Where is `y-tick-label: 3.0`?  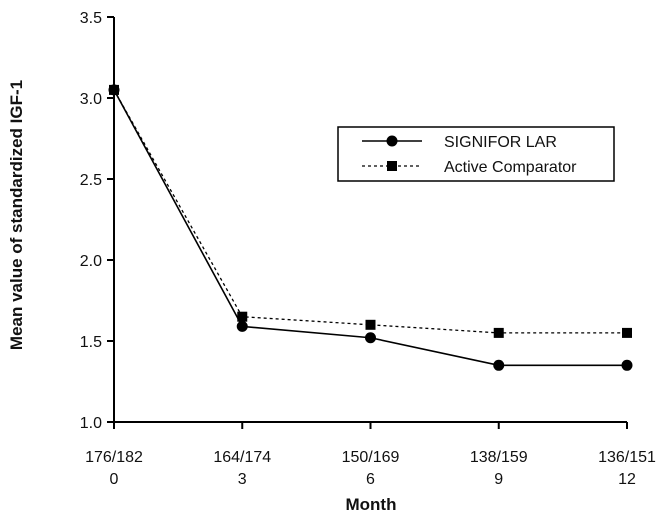
y-tick-label: 3.0 is located at coordinates (91, 99).